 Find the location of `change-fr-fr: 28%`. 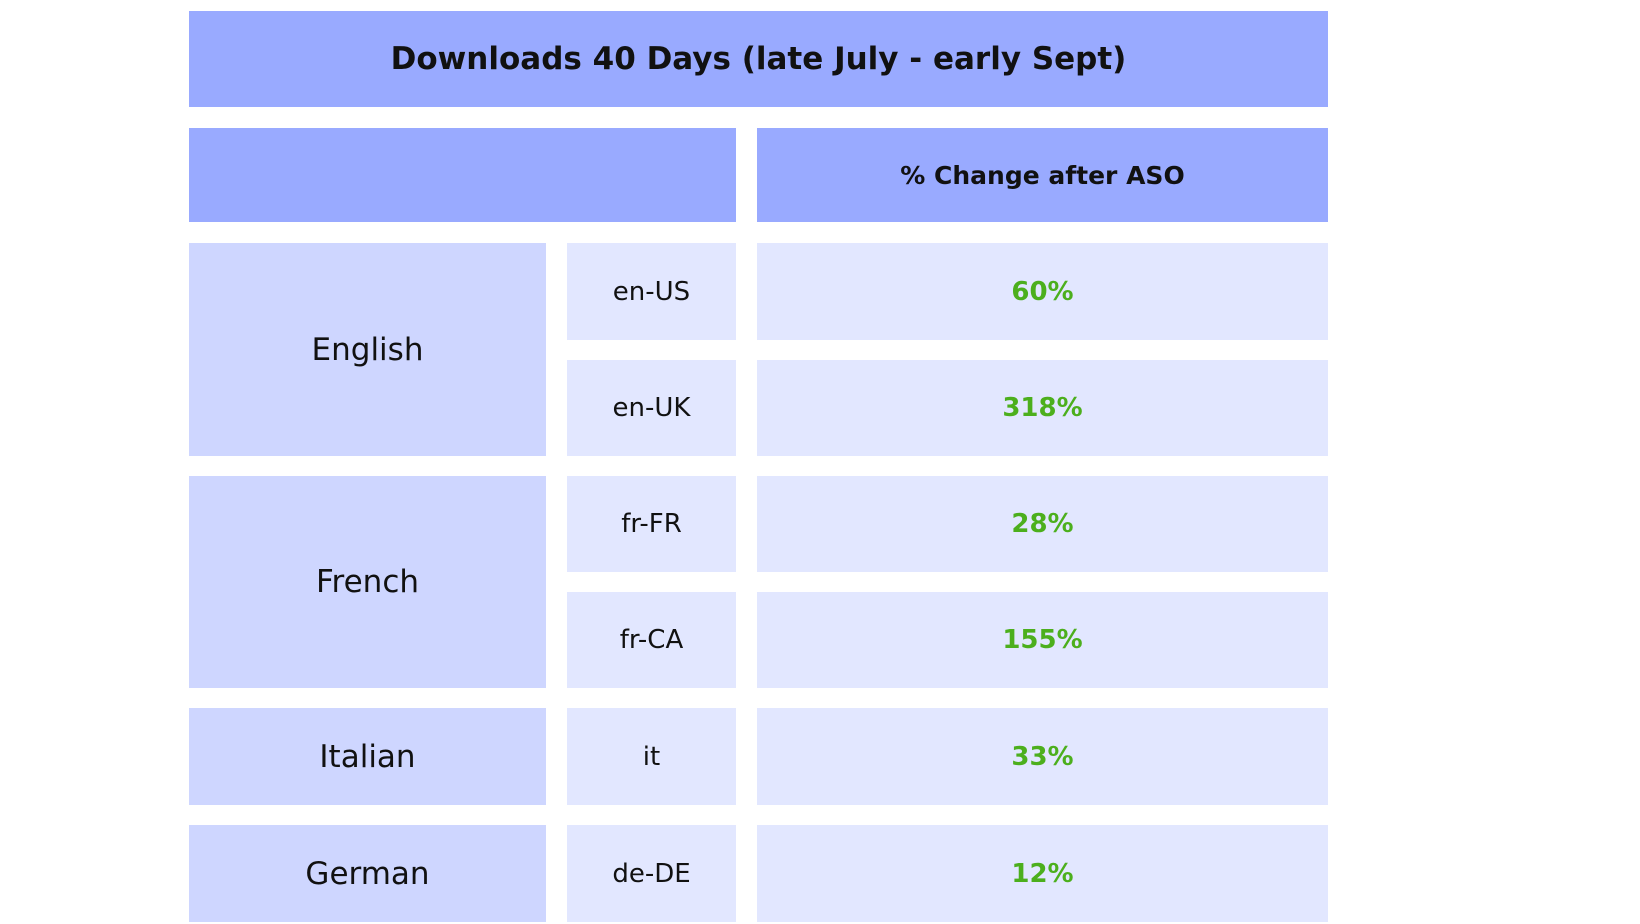

change-fr-fr: 28% is located at coordinates (1042, 524).